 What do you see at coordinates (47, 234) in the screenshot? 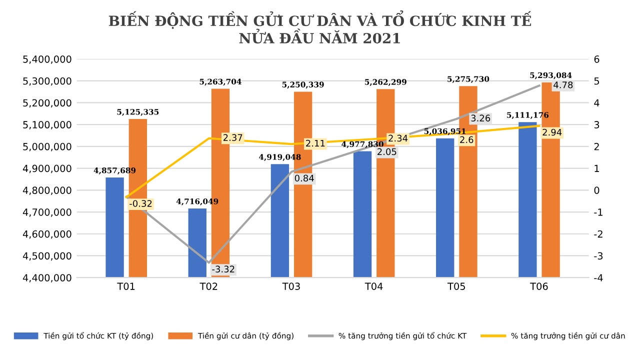
I see `y-tick-label: 4,600,000` at bounding box center [47, 234].